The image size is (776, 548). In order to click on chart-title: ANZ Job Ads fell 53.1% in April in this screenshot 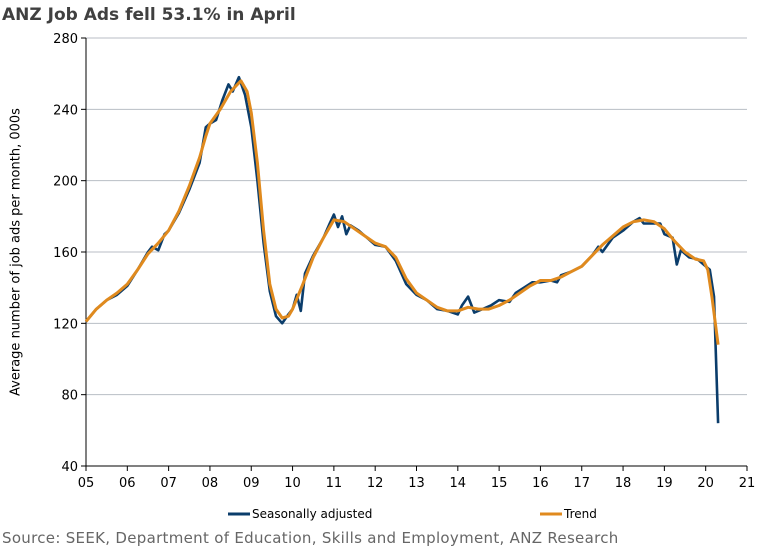, I will do `click(149, 15)`.